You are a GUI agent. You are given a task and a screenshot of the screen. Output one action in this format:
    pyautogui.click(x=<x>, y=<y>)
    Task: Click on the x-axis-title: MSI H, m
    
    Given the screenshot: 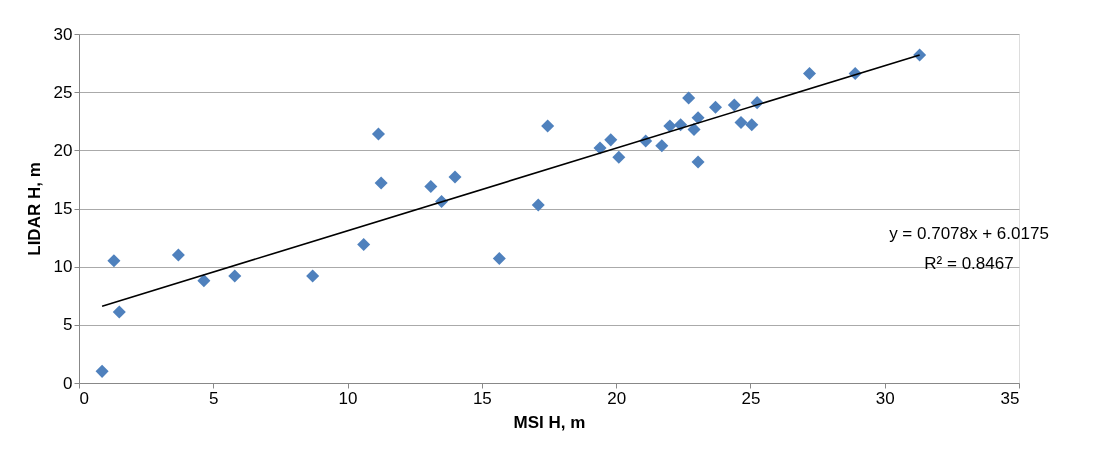 What is the action you would take?
    pyautogui.click(x=549, y=422)
    